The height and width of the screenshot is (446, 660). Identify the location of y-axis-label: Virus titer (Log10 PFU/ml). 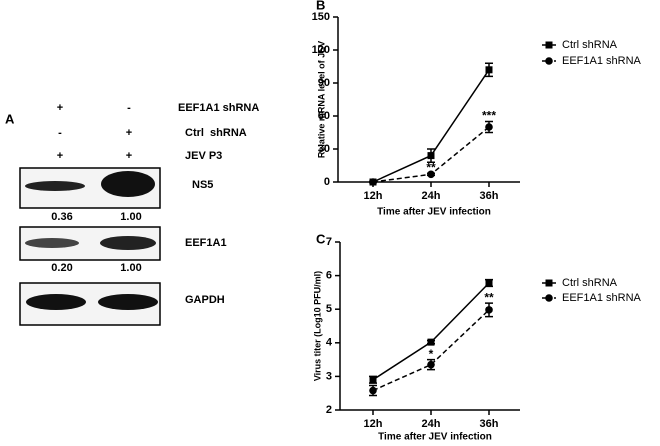
(317, 326).